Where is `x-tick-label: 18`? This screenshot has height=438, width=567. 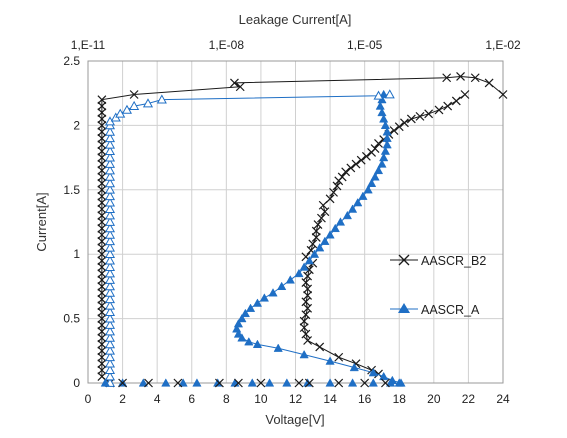
x-tick-label: 18 is located at coordinates (400, 399).